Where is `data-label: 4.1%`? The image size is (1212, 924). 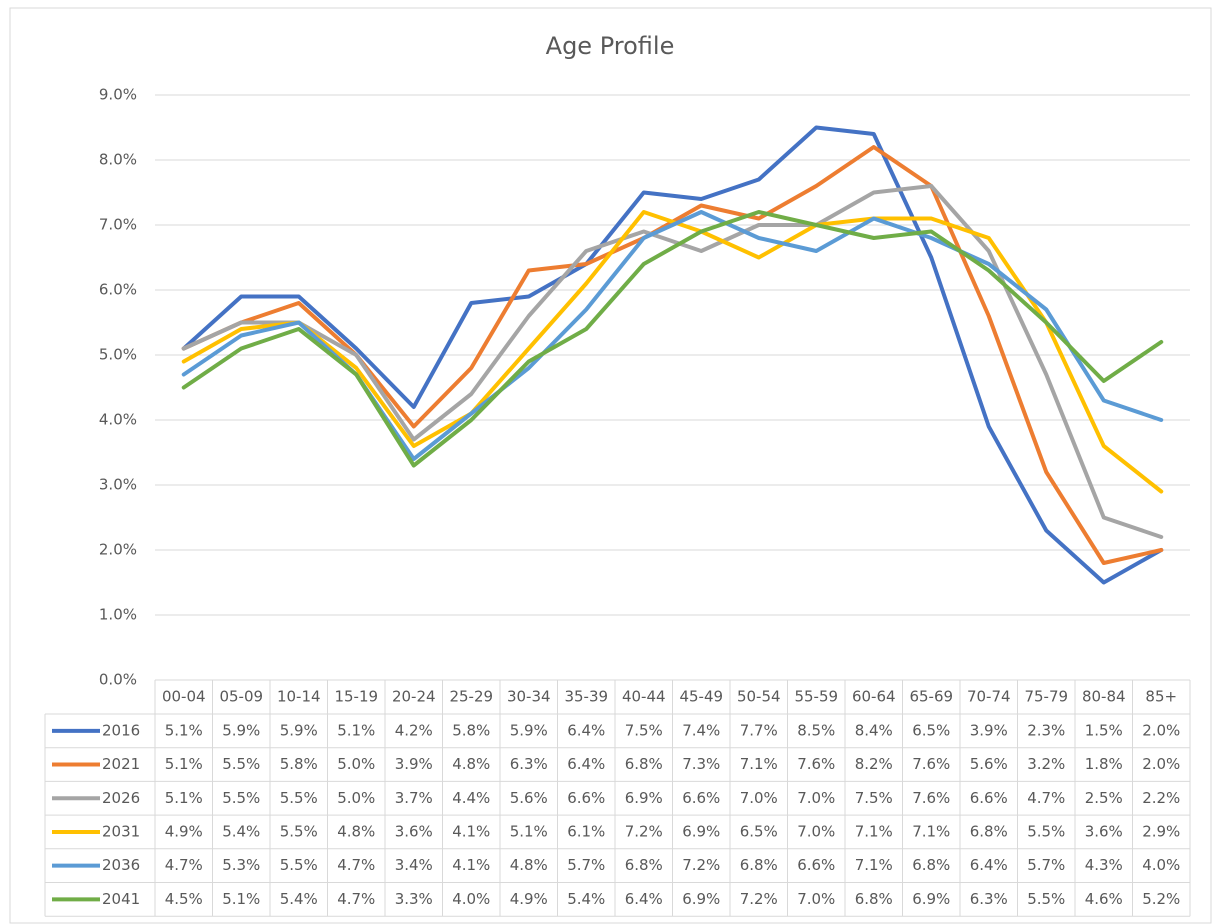
data-label: 4.1% is located at coordinates (471, 865).